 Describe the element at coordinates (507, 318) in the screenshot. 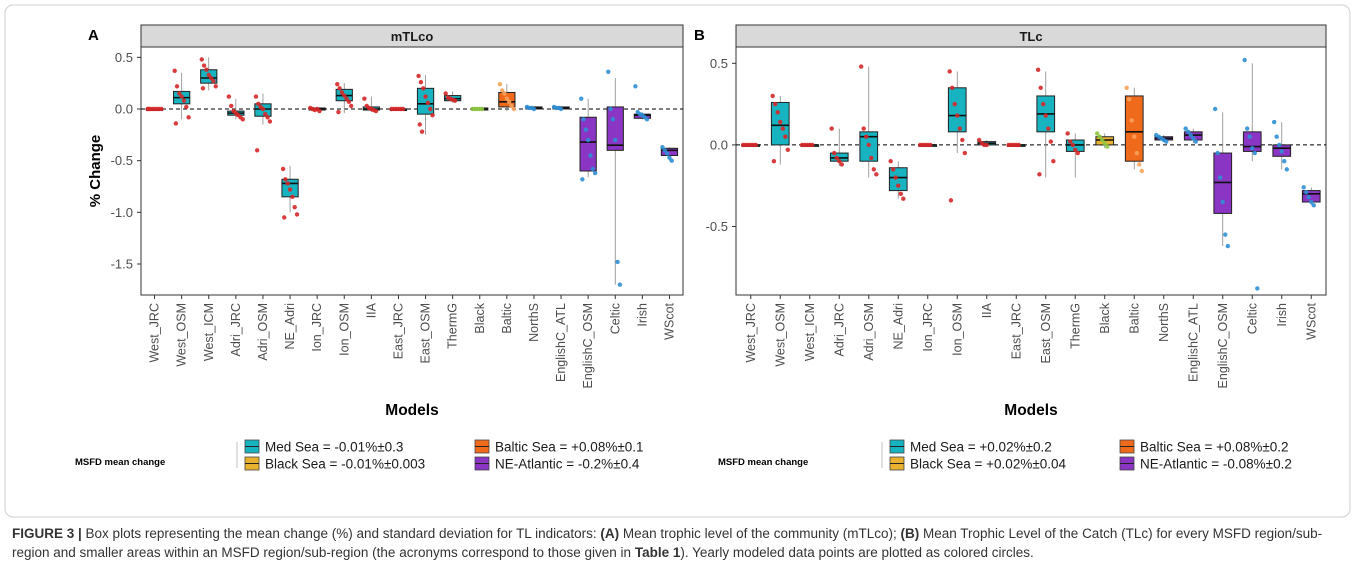

I see `x-tick-label: Baltic` at that location.